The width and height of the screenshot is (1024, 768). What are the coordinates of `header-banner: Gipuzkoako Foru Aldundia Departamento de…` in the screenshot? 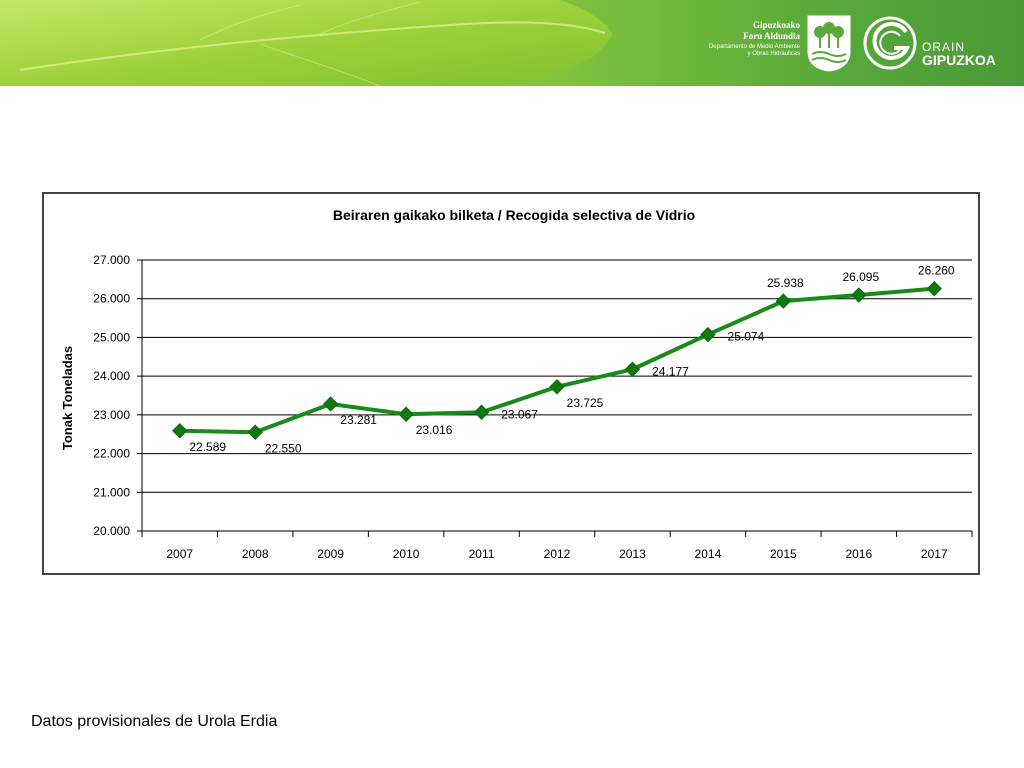 It's located at (512, 43).